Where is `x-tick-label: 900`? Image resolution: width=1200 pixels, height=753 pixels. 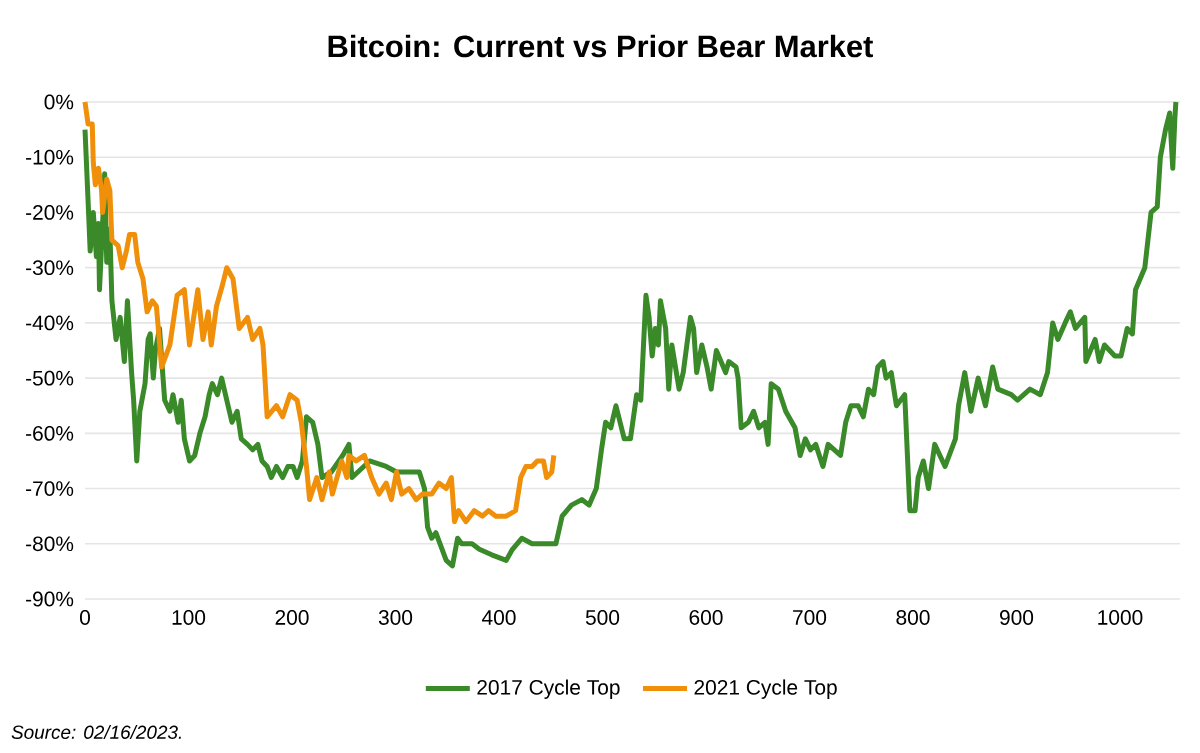
x-tick-label: 900 is located at coordinates (1017, 617).